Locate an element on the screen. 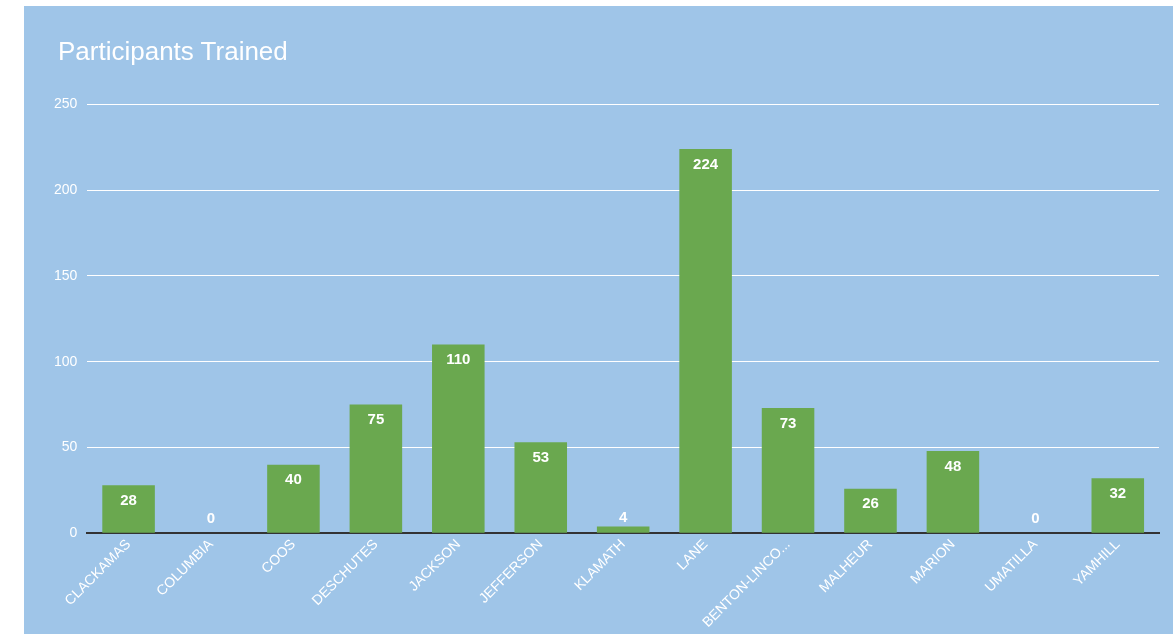  data-label: 4 is located at coordinates (624, 517).